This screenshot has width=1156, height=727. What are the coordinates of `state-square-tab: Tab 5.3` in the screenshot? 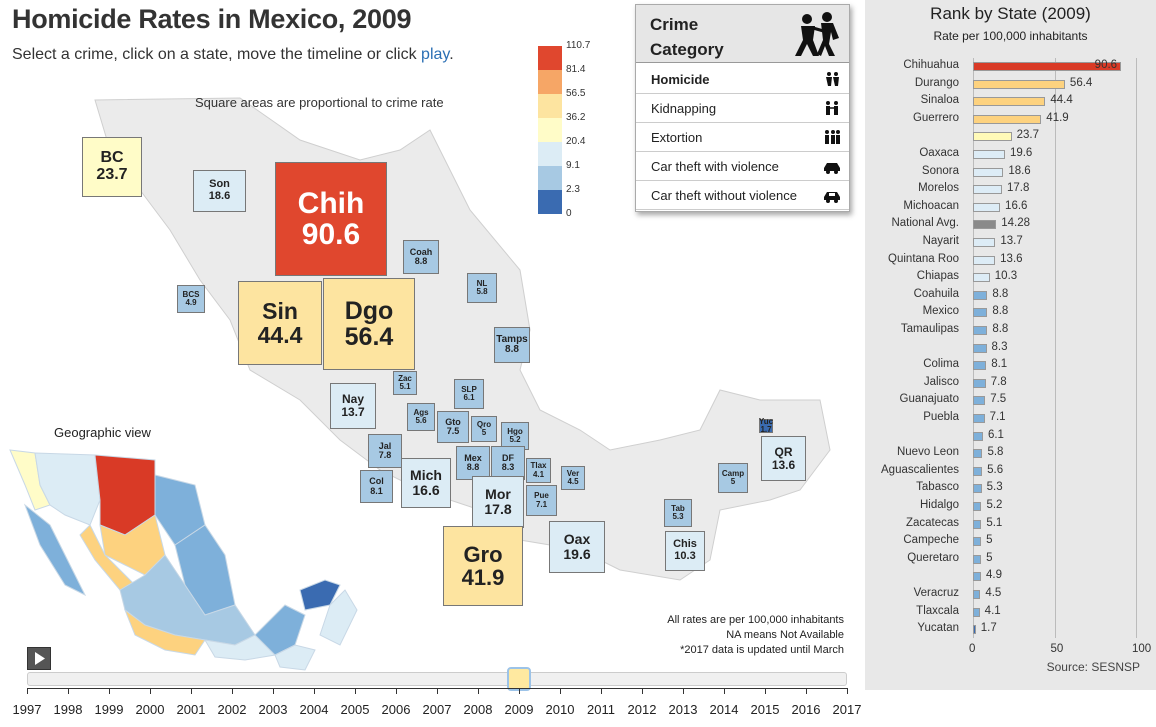 It's located at (678, 513).